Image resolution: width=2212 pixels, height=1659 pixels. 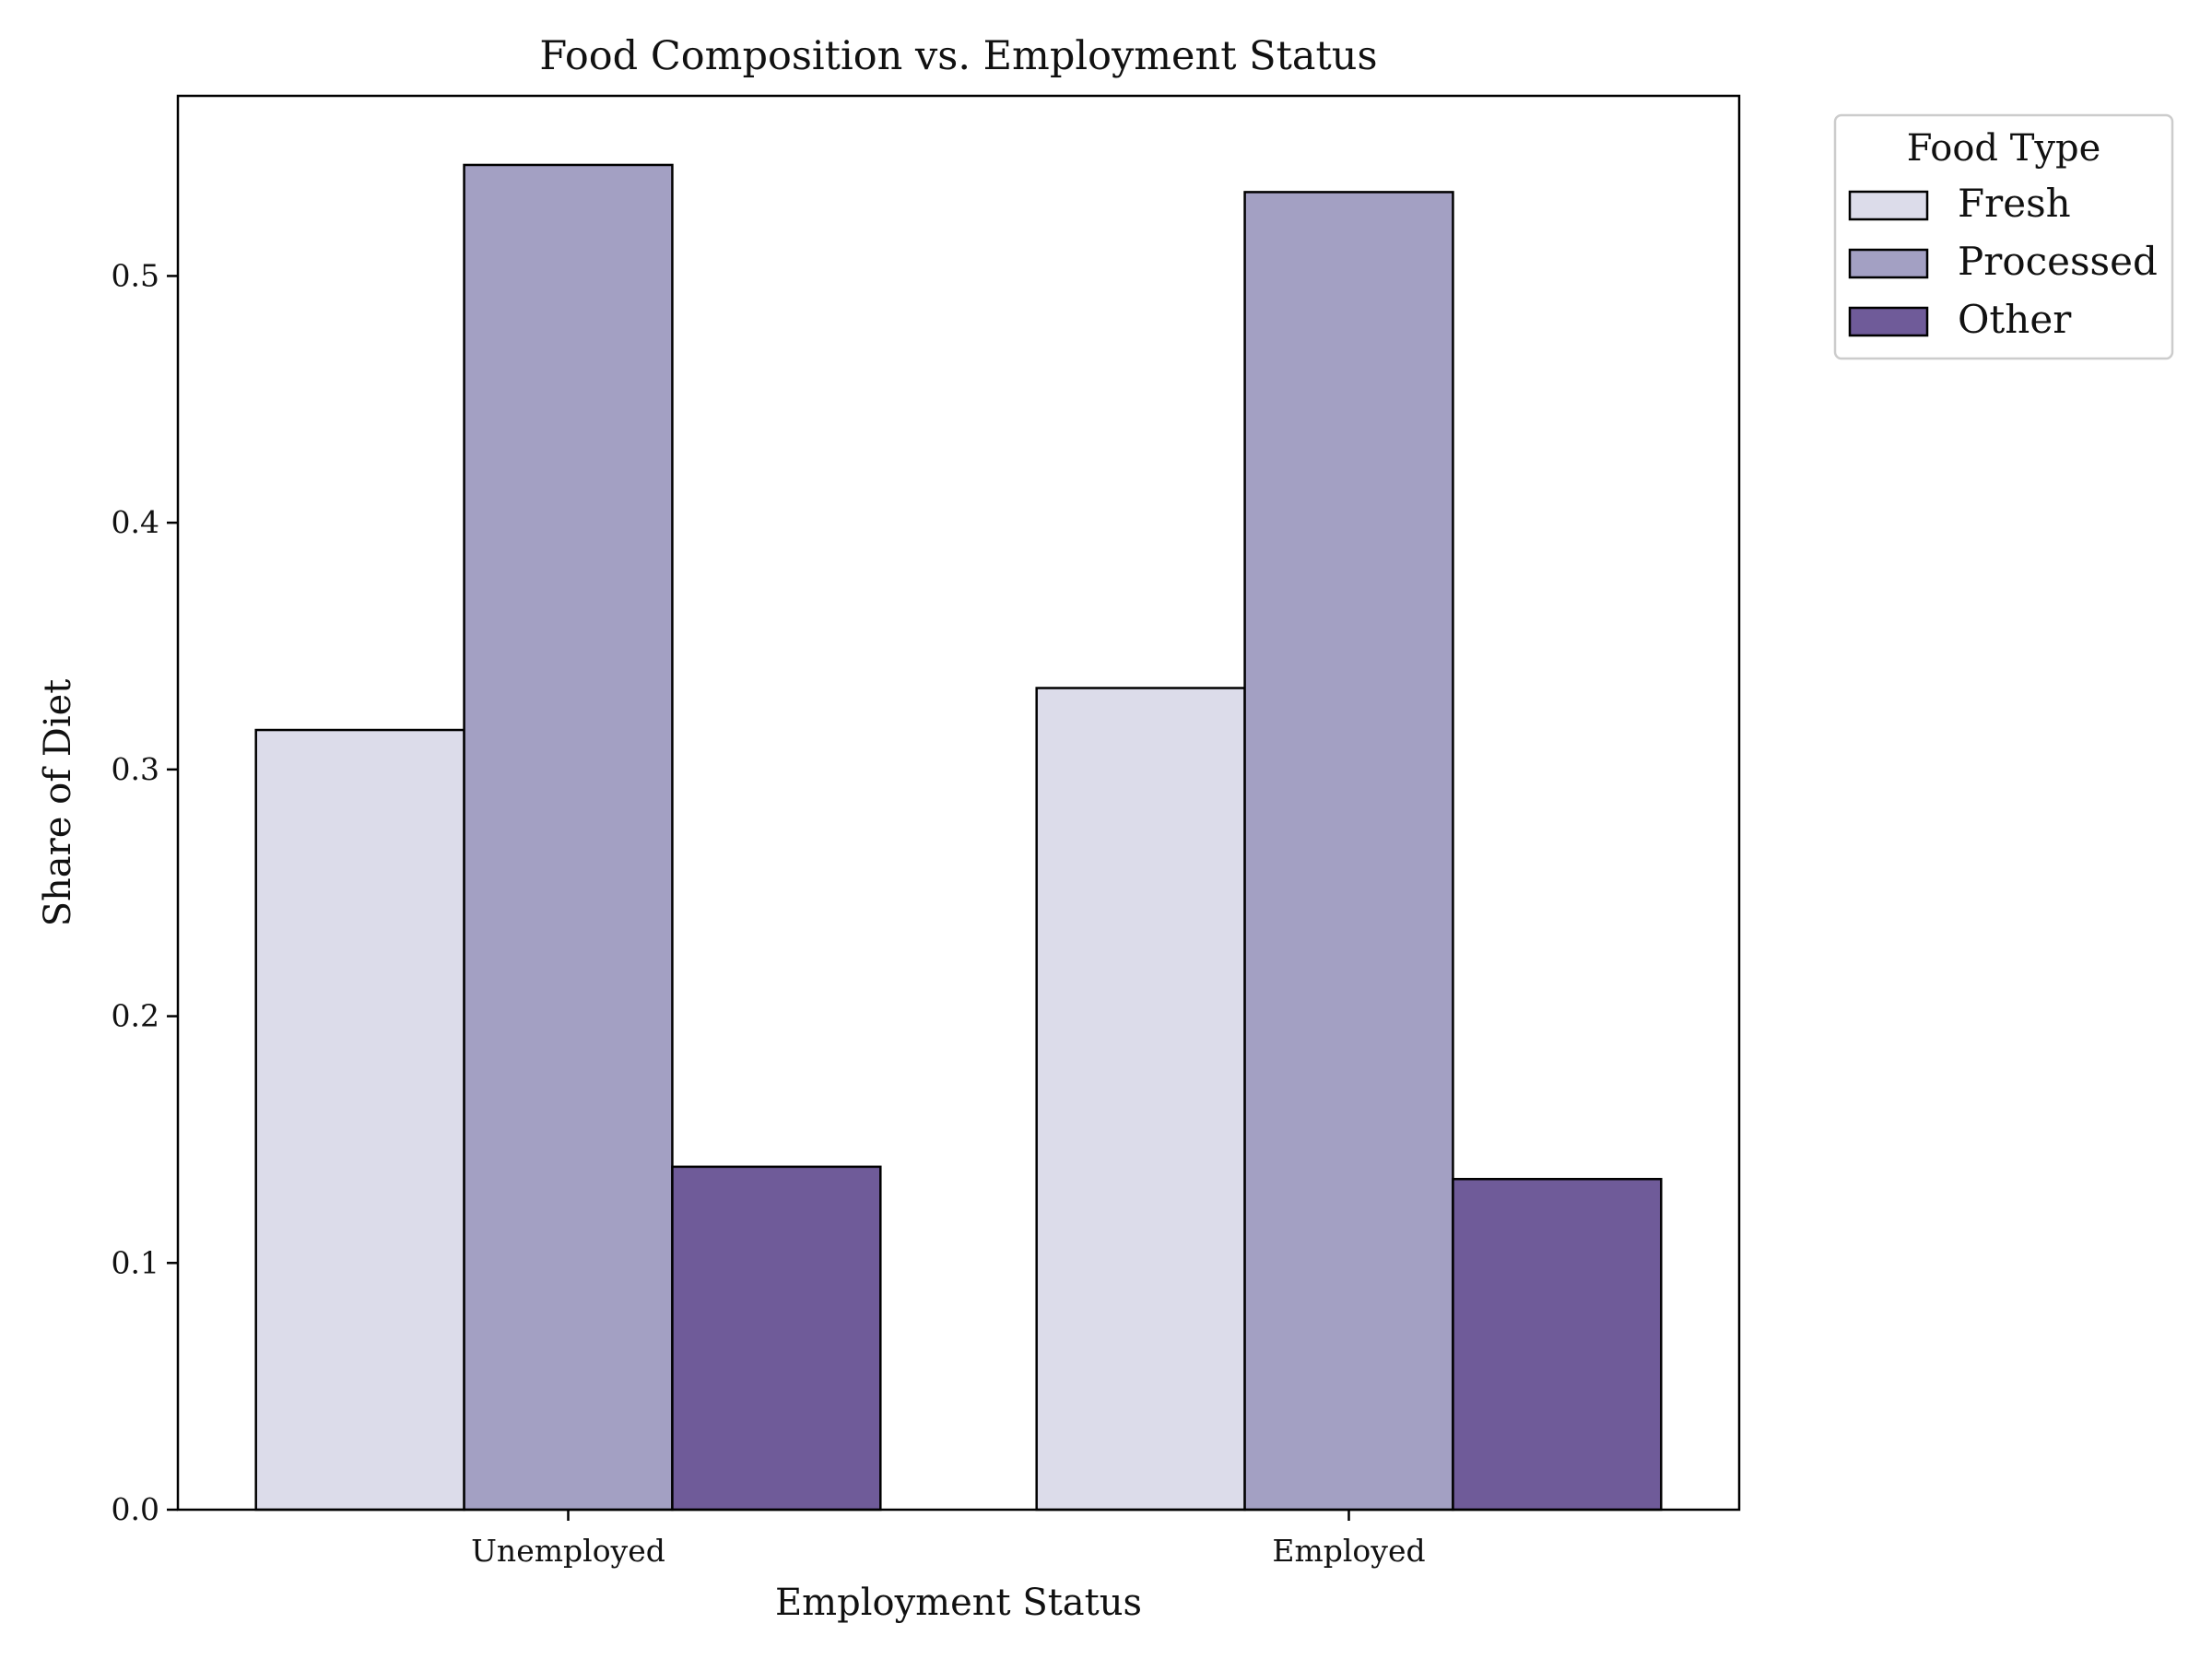 I want to click on y-tick-label: 0.4, so click(x=135, y=522).